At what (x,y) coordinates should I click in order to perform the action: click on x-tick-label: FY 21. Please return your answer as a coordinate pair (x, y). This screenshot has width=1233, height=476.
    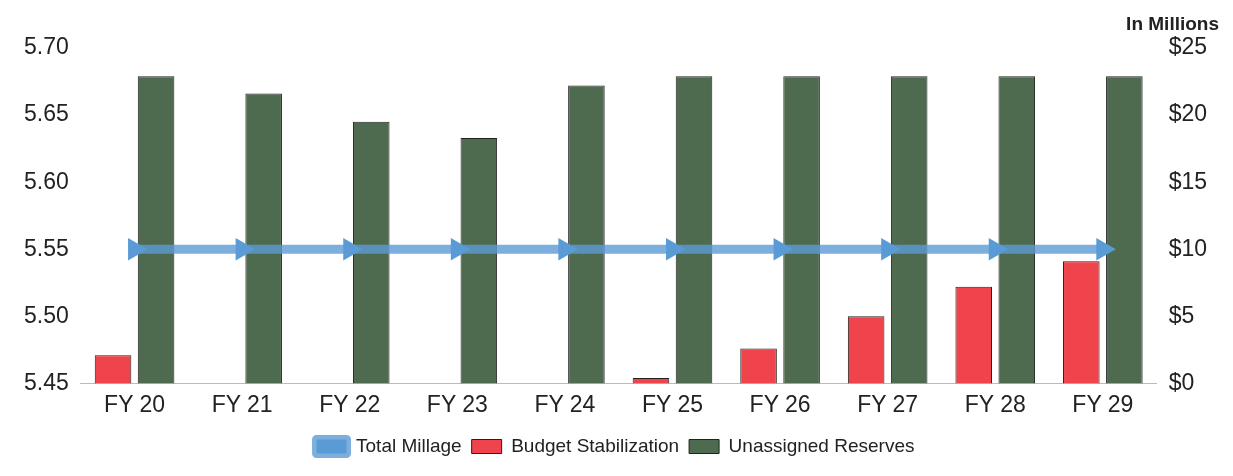
    Looking at the image, I should click on (242, 403).